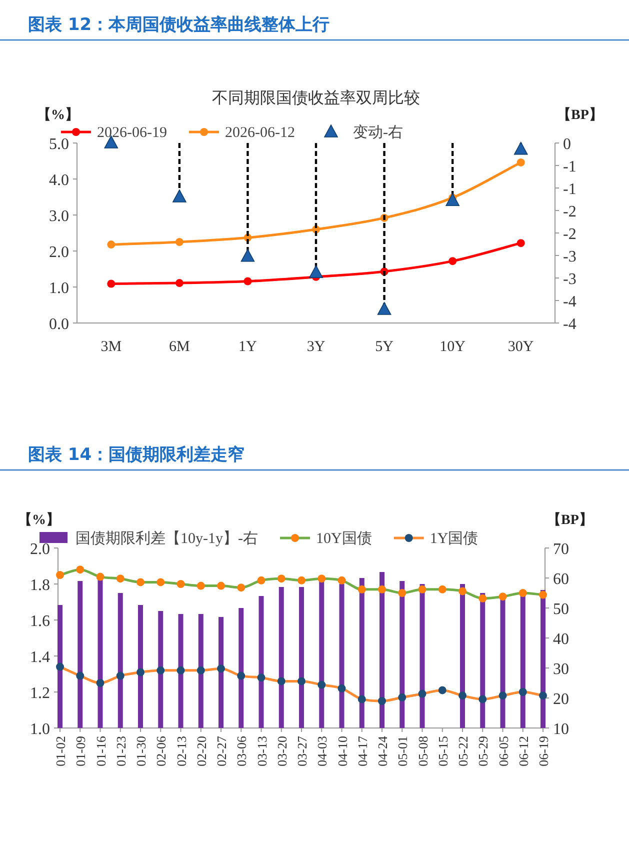 This screenshot has width=629, height=856. What do you see at coordinates (454, 539) in the screenshot?
I see `legend-label: 1Y国债` at bounding box center [454, 539].